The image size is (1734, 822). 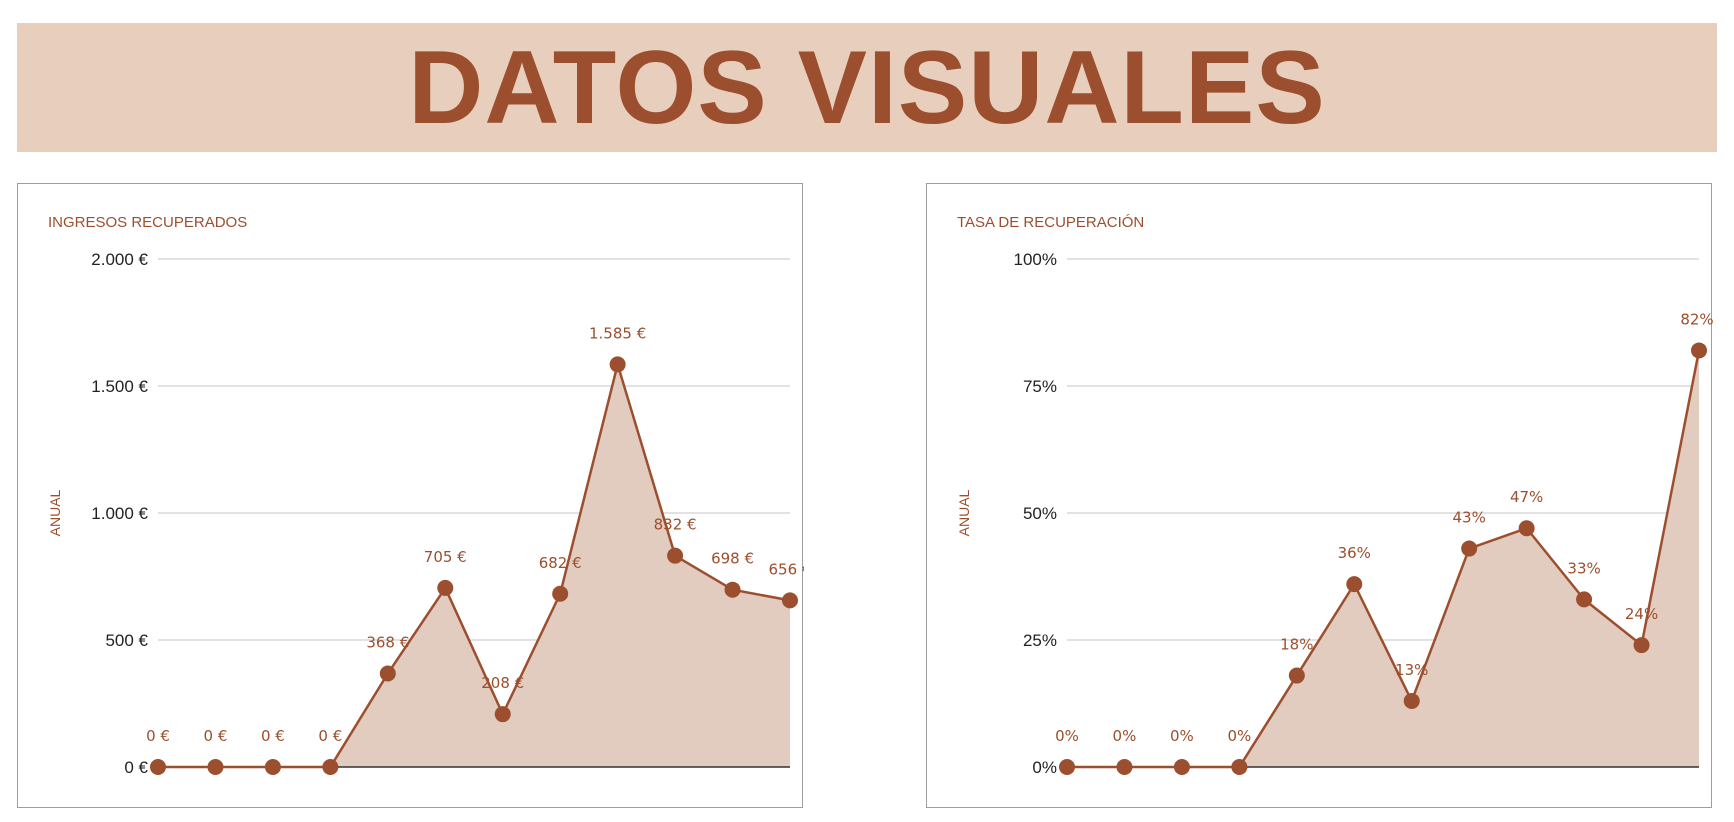 What do you see at coordinates (617, 333) in the screenshot?
I see `data-label: 1.585 €` at bounding box center [617, 333].